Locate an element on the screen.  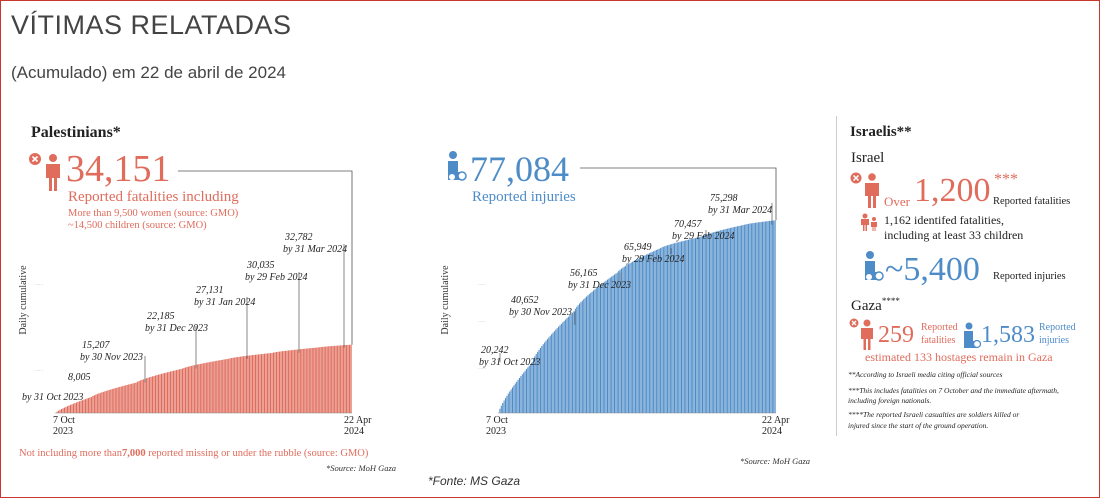
gaza-fatalities: 259 is located at coordinates (896, 335).